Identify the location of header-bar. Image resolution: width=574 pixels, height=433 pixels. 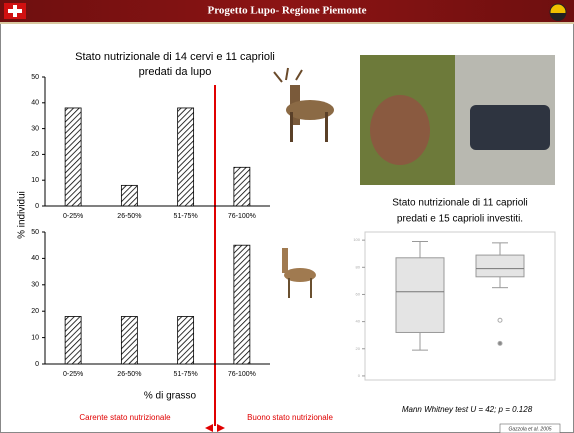
(287, 11).